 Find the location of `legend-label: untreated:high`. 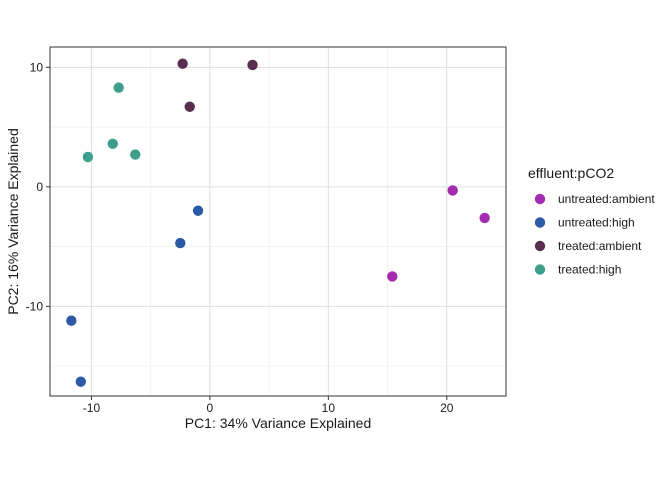

legend-label: untreated:high is located at coordinates (596, 223).